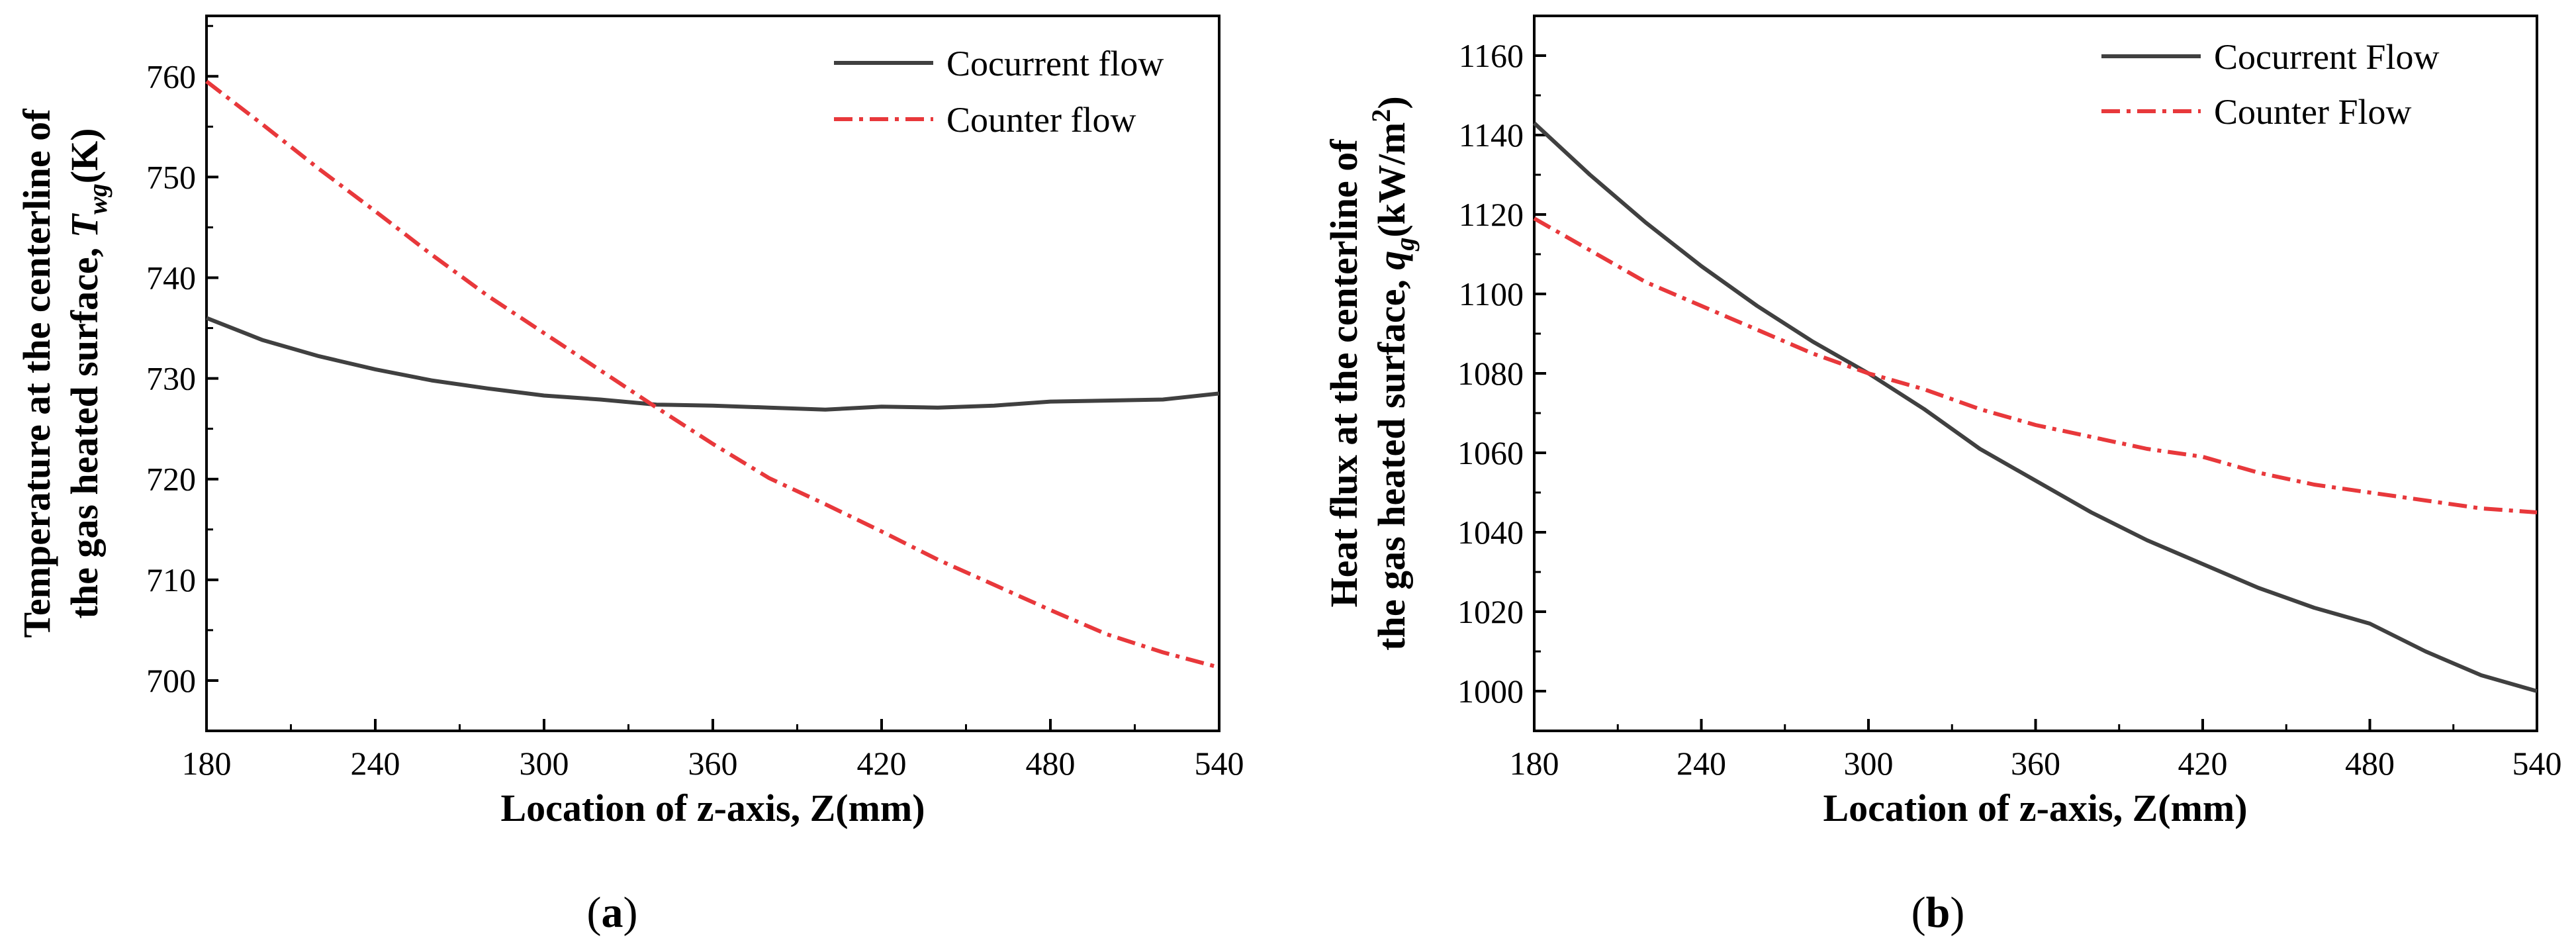 This screenshot has height=948, width=2576. I want to click on y-tick-label: 1160, so click(1491, 55).